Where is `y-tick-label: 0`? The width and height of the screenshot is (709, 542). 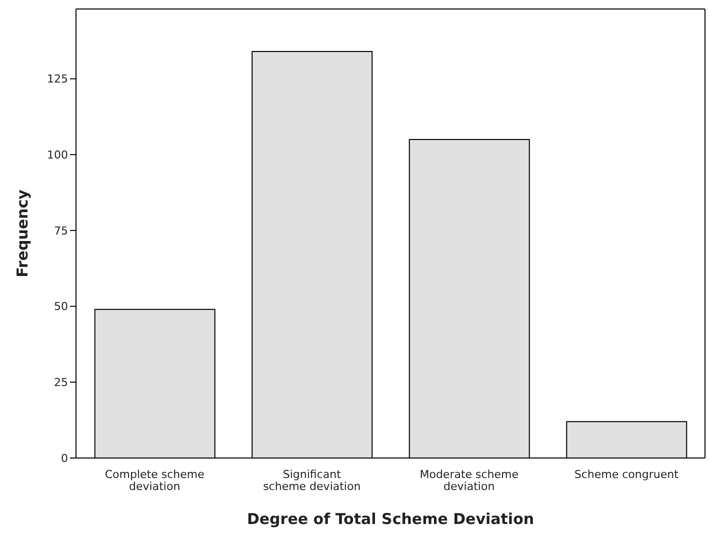 y-tick-label: 0 is located at coordinates (64, 458).